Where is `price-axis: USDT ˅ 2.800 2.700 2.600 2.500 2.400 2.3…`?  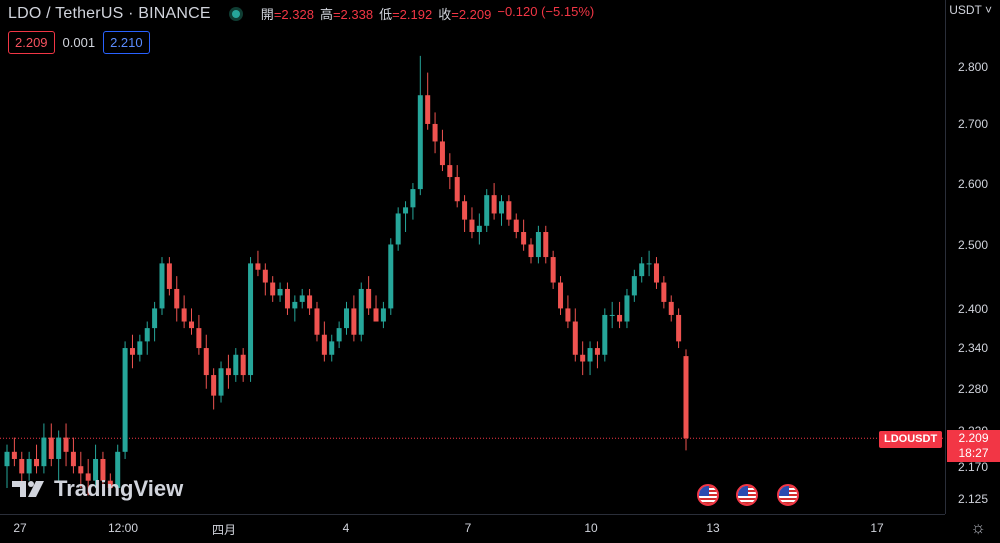
price-axis: USDT ˅ 2.800 2.700 2.600 2.500 2.400 2.3… is located at coordinates (972, 257).